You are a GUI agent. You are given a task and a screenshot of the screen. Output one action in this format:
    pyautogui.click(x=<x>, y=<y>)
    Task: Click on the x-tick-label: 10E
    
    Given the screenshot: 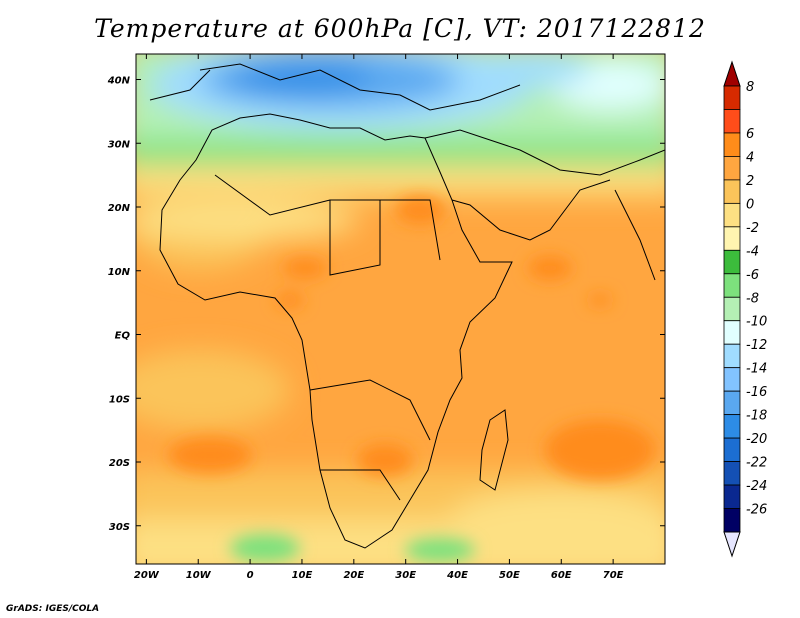 What is the action you would take?
    pyautogui.click(x=302, y=575)
    